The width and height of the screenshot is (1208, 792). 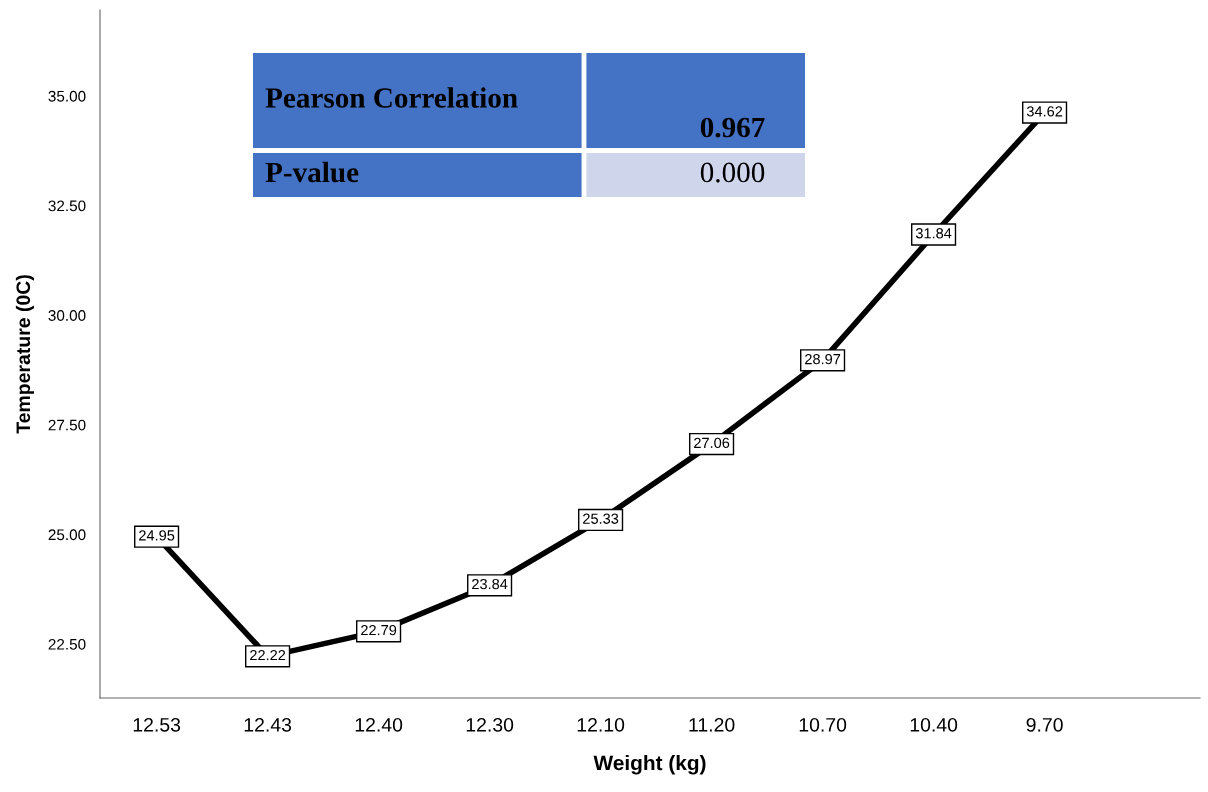 I want to click on y-tick-label: 32.50, so click(x=67, y=206).